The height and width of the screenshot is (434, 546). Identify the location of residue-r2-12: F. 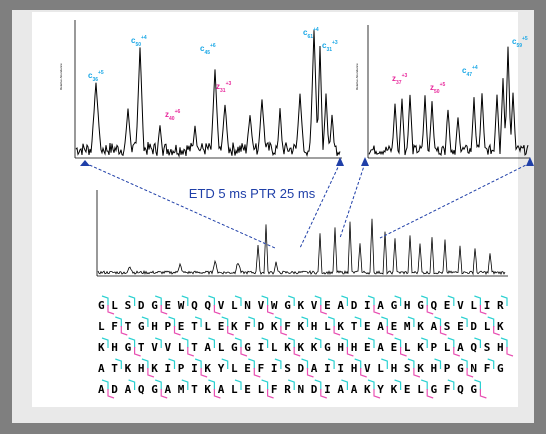
(247, 326).